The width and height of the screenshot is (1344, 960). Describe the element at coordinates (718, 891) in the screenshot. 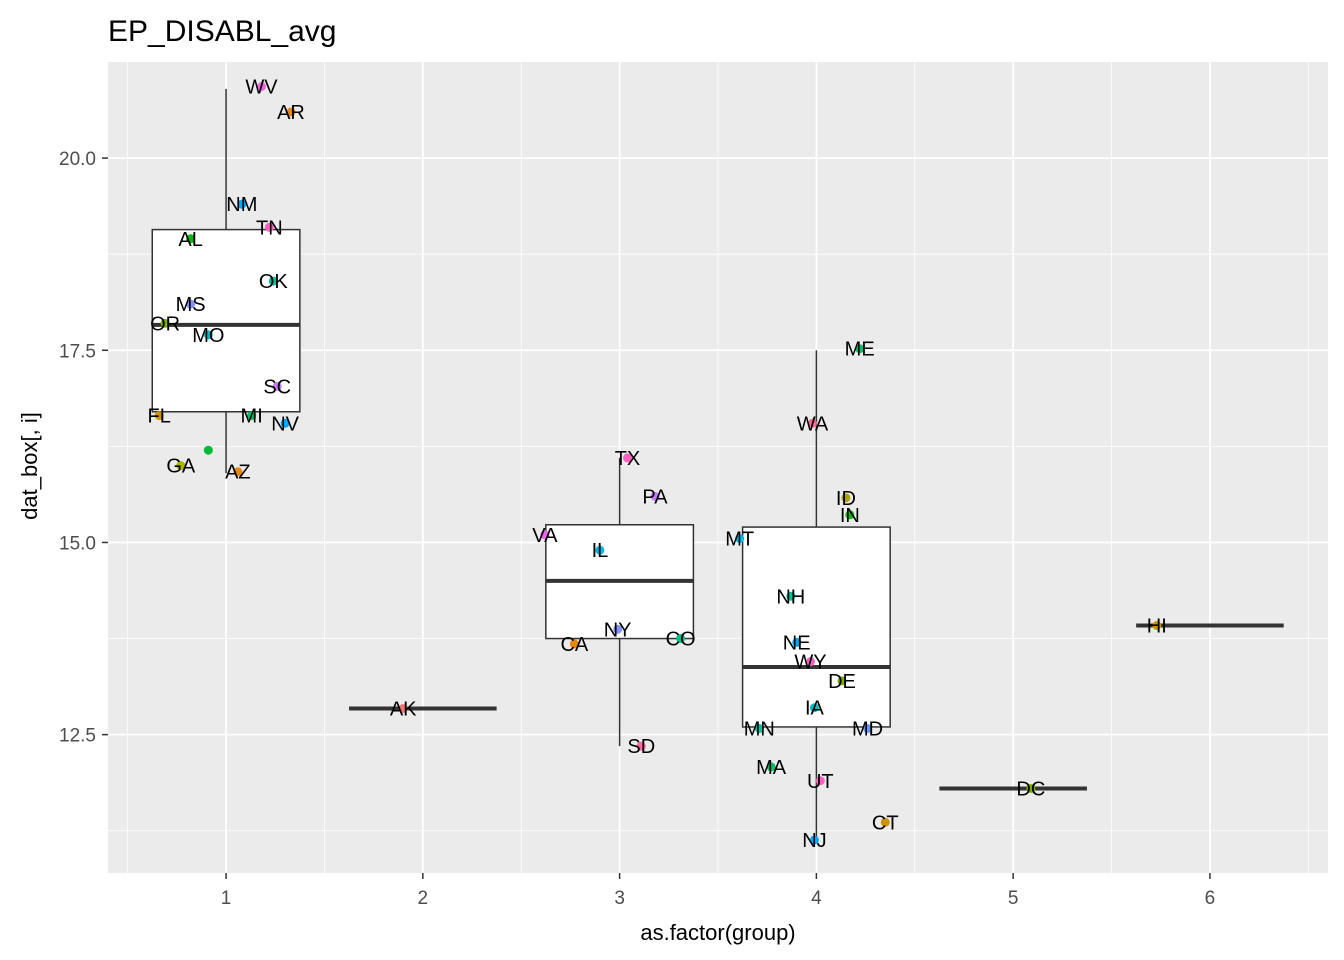

I see `x-axis-ticks: 1 2 3 4 5 6` at that location.